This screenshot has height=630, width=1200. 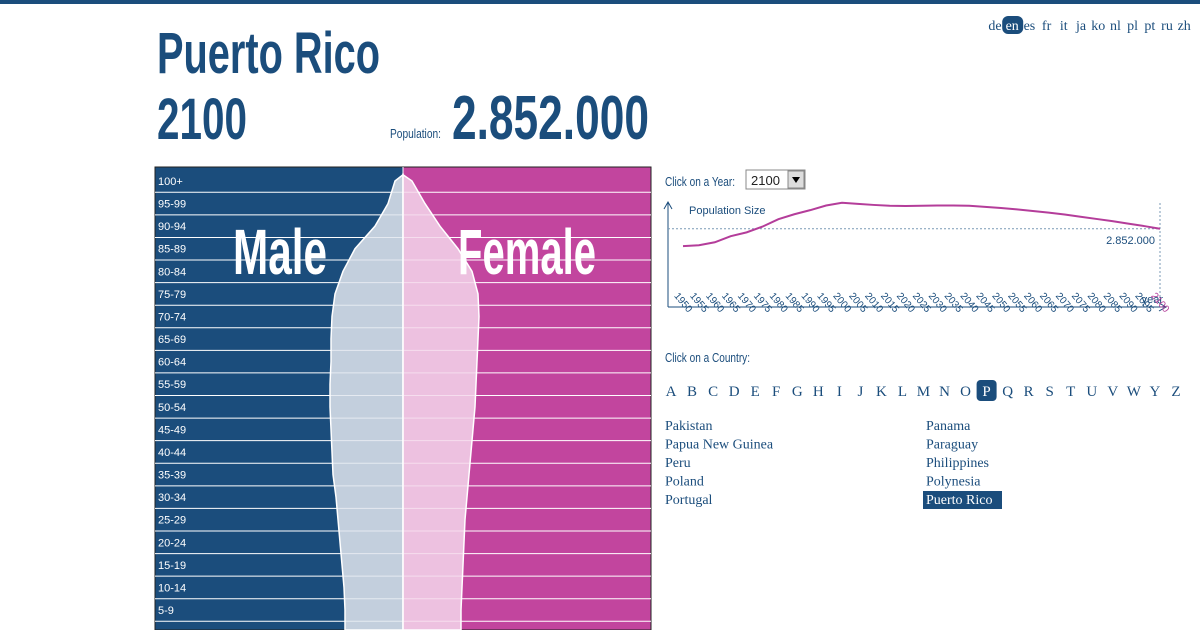 I want to click on language-link: en, so click(x=1012, y=26).